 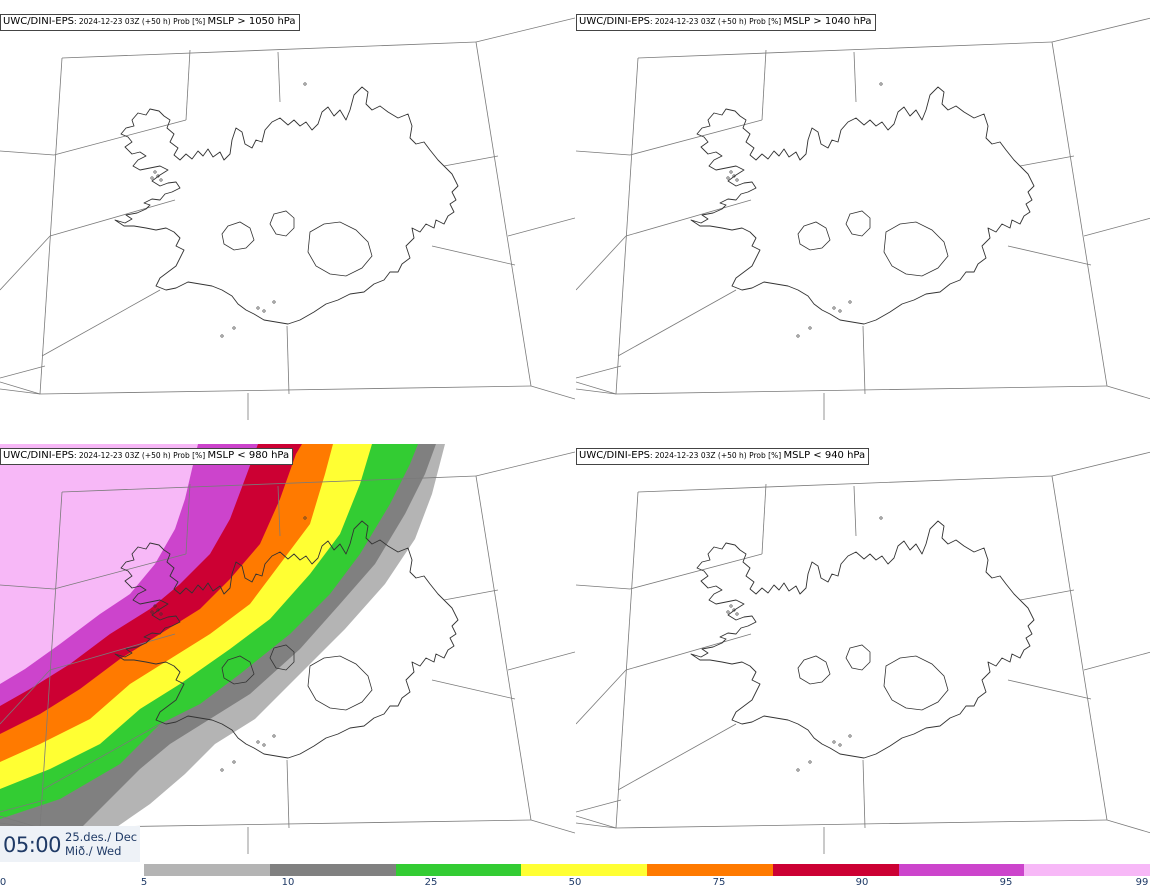 I want to click on valid-time: 05:00, so click(x=32, y=845).